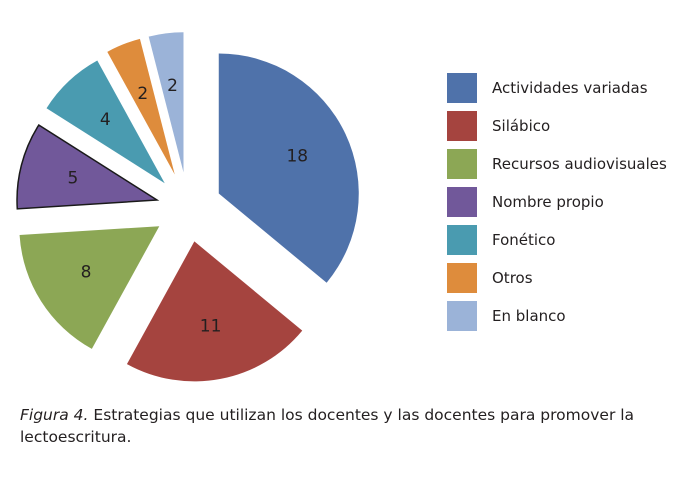 This screenshot has height=488, width=696. What do you see at coordinates (529, 316) in the screenshot?
I see `legend-label: En blanco` at bounding box center [529, 316].